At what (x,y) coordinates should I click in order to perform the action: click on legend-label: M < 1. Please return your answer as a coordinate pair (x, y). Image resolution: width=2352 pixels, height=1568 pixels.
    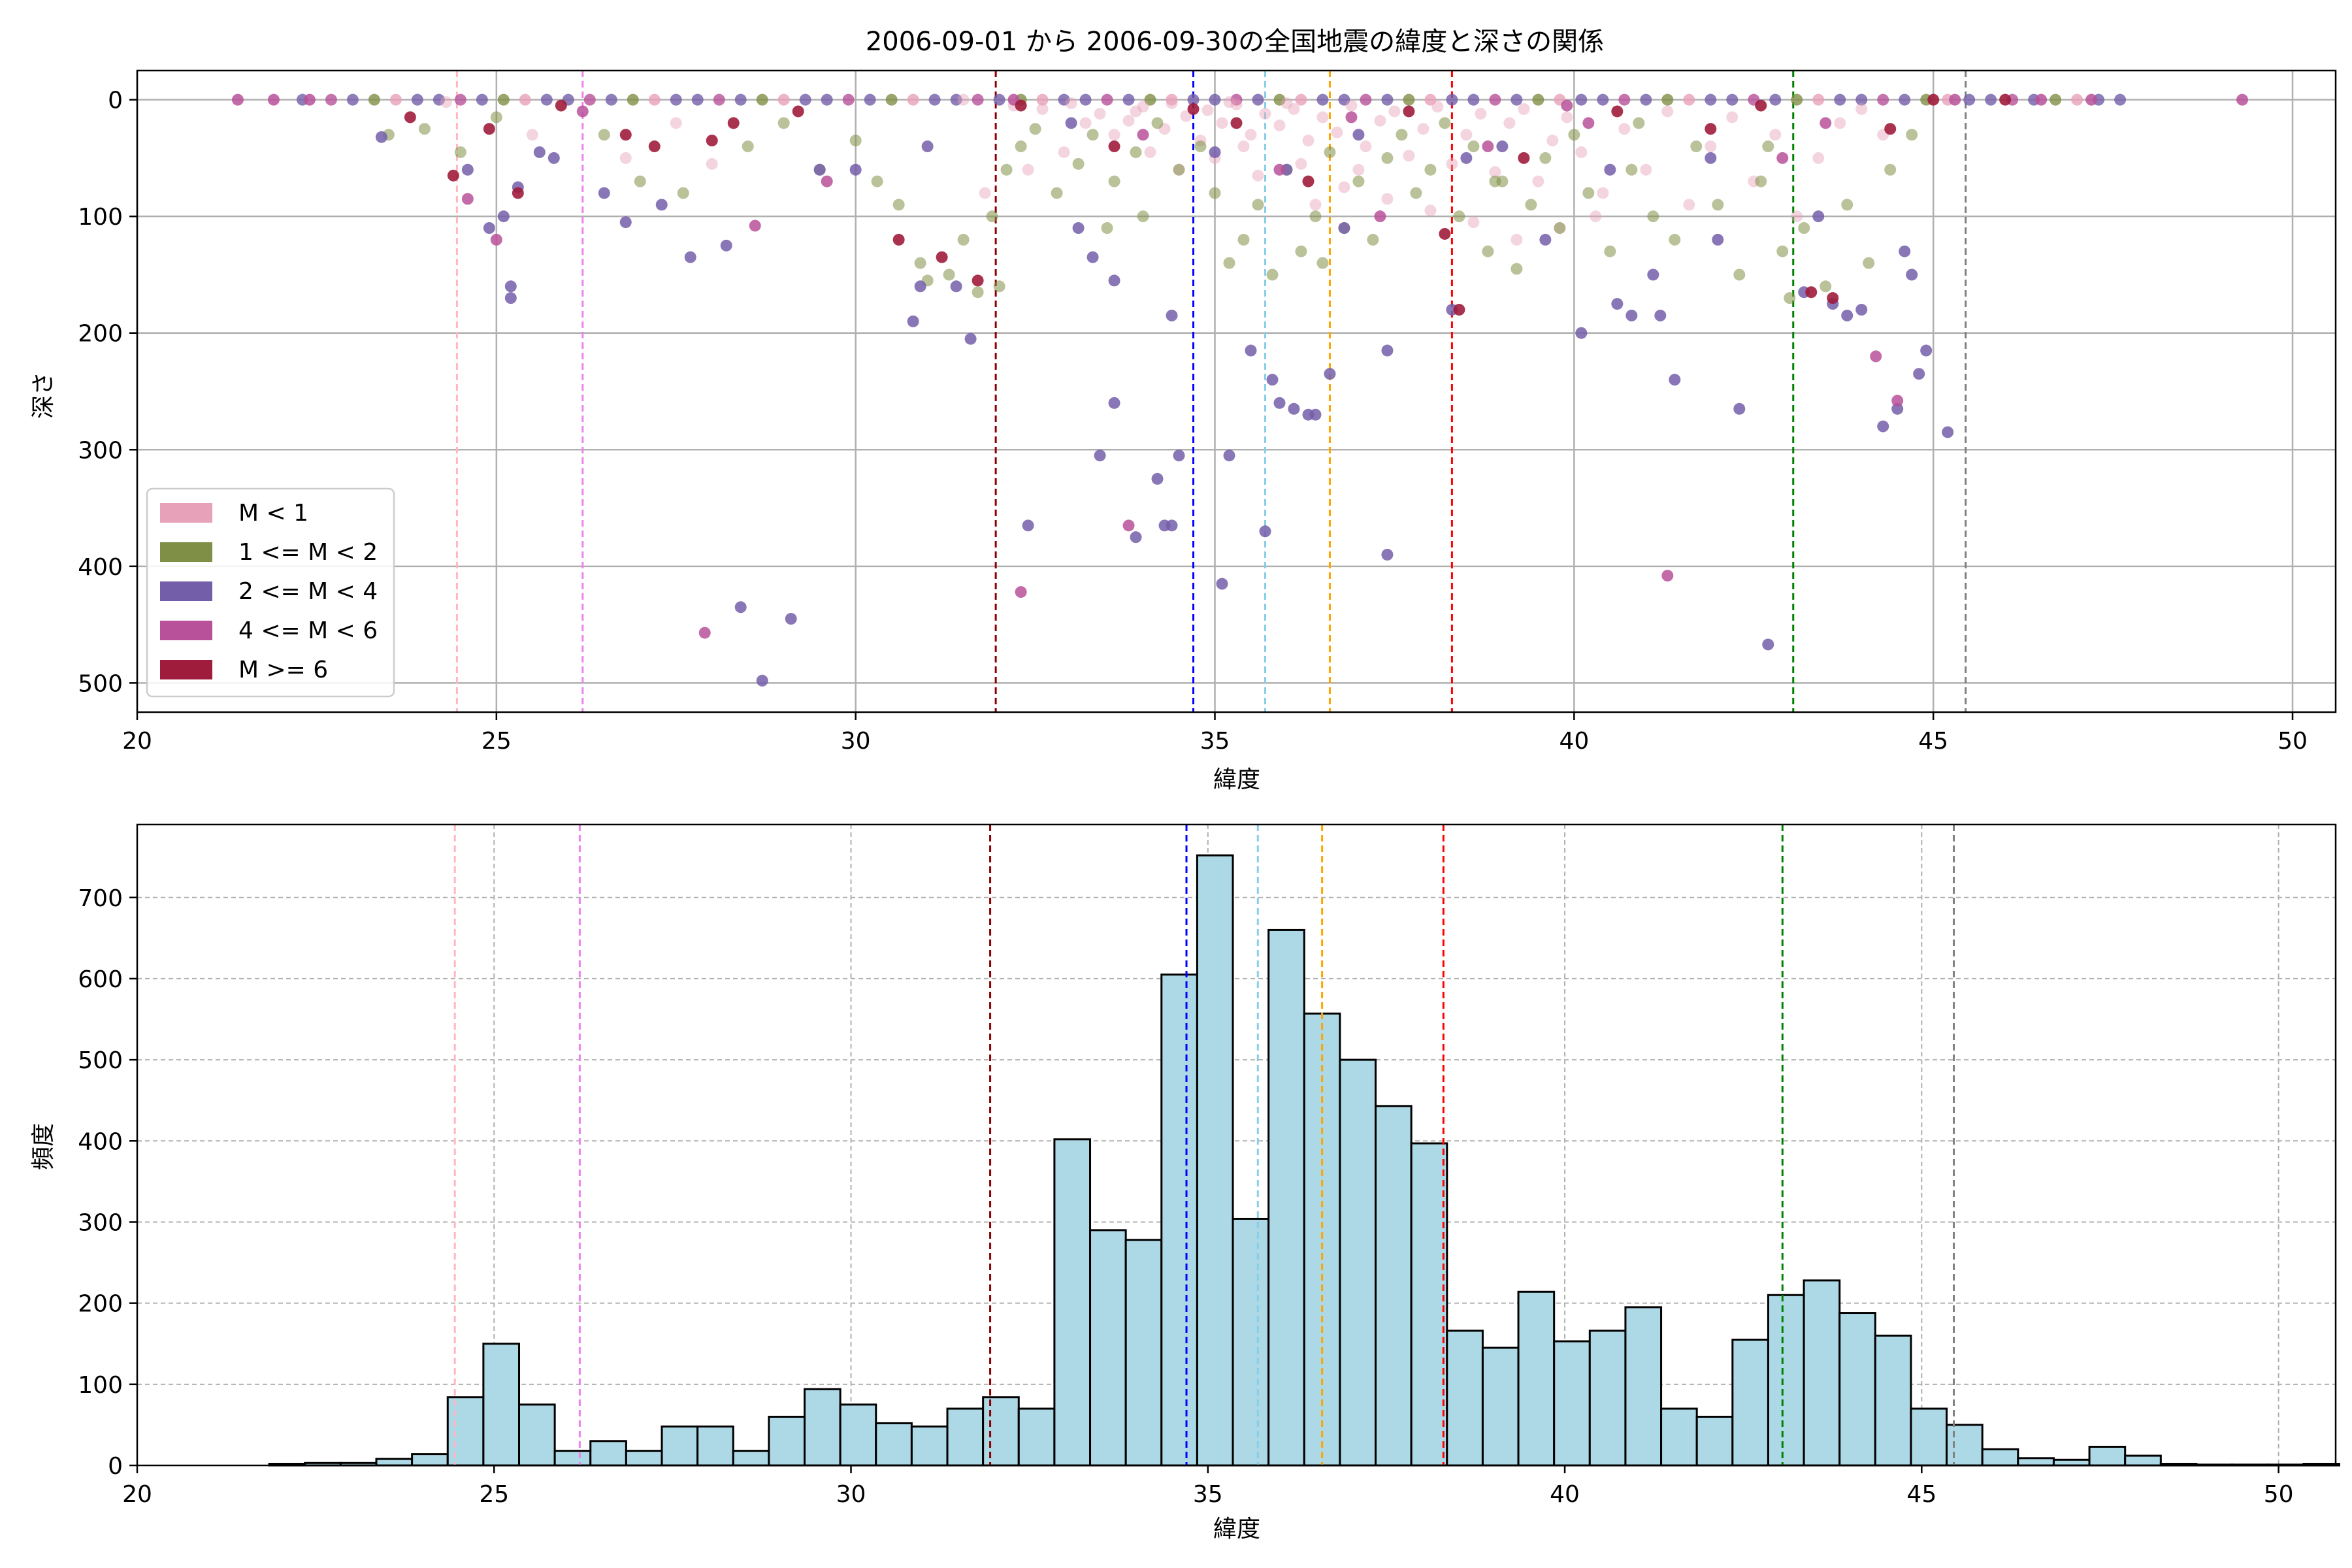
    Looking at the image, I should click on (273, 513).